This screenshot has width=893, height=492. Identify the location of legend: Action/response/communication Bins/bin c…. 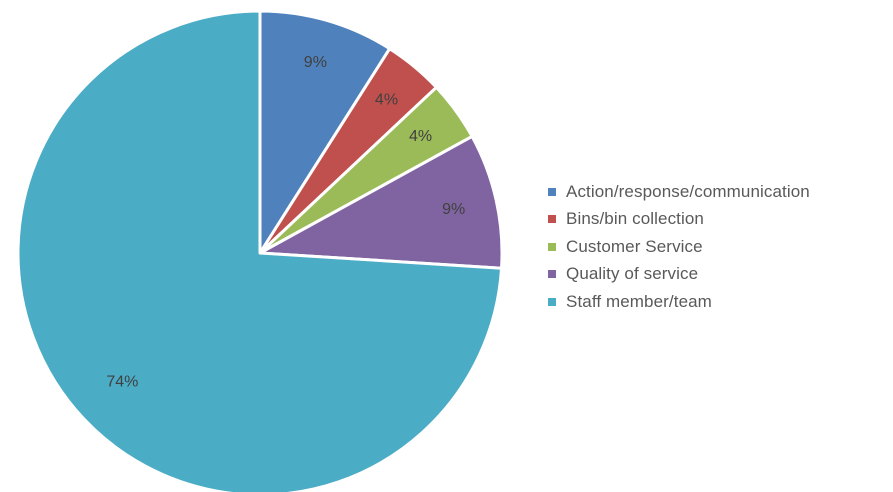
(679, 247).